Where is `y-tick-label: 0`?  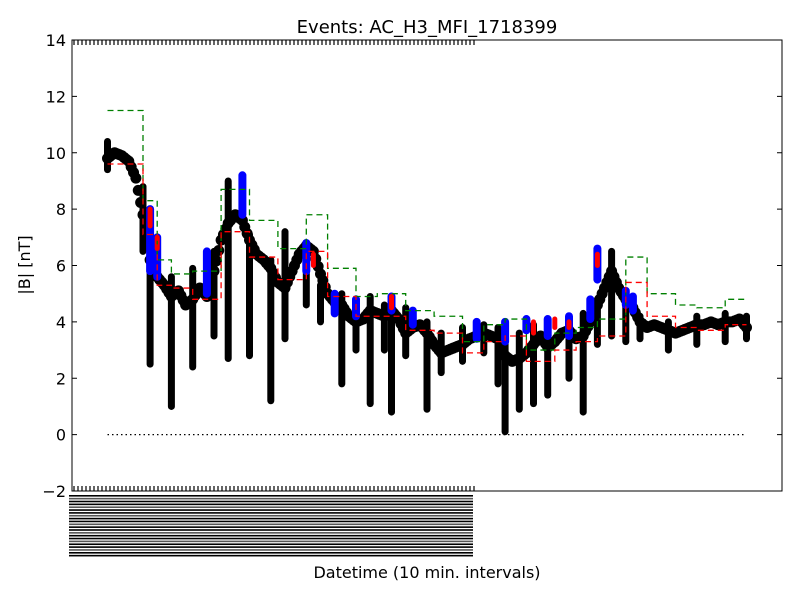 y-tick-label: 0 is located at coordinates (61, 435).